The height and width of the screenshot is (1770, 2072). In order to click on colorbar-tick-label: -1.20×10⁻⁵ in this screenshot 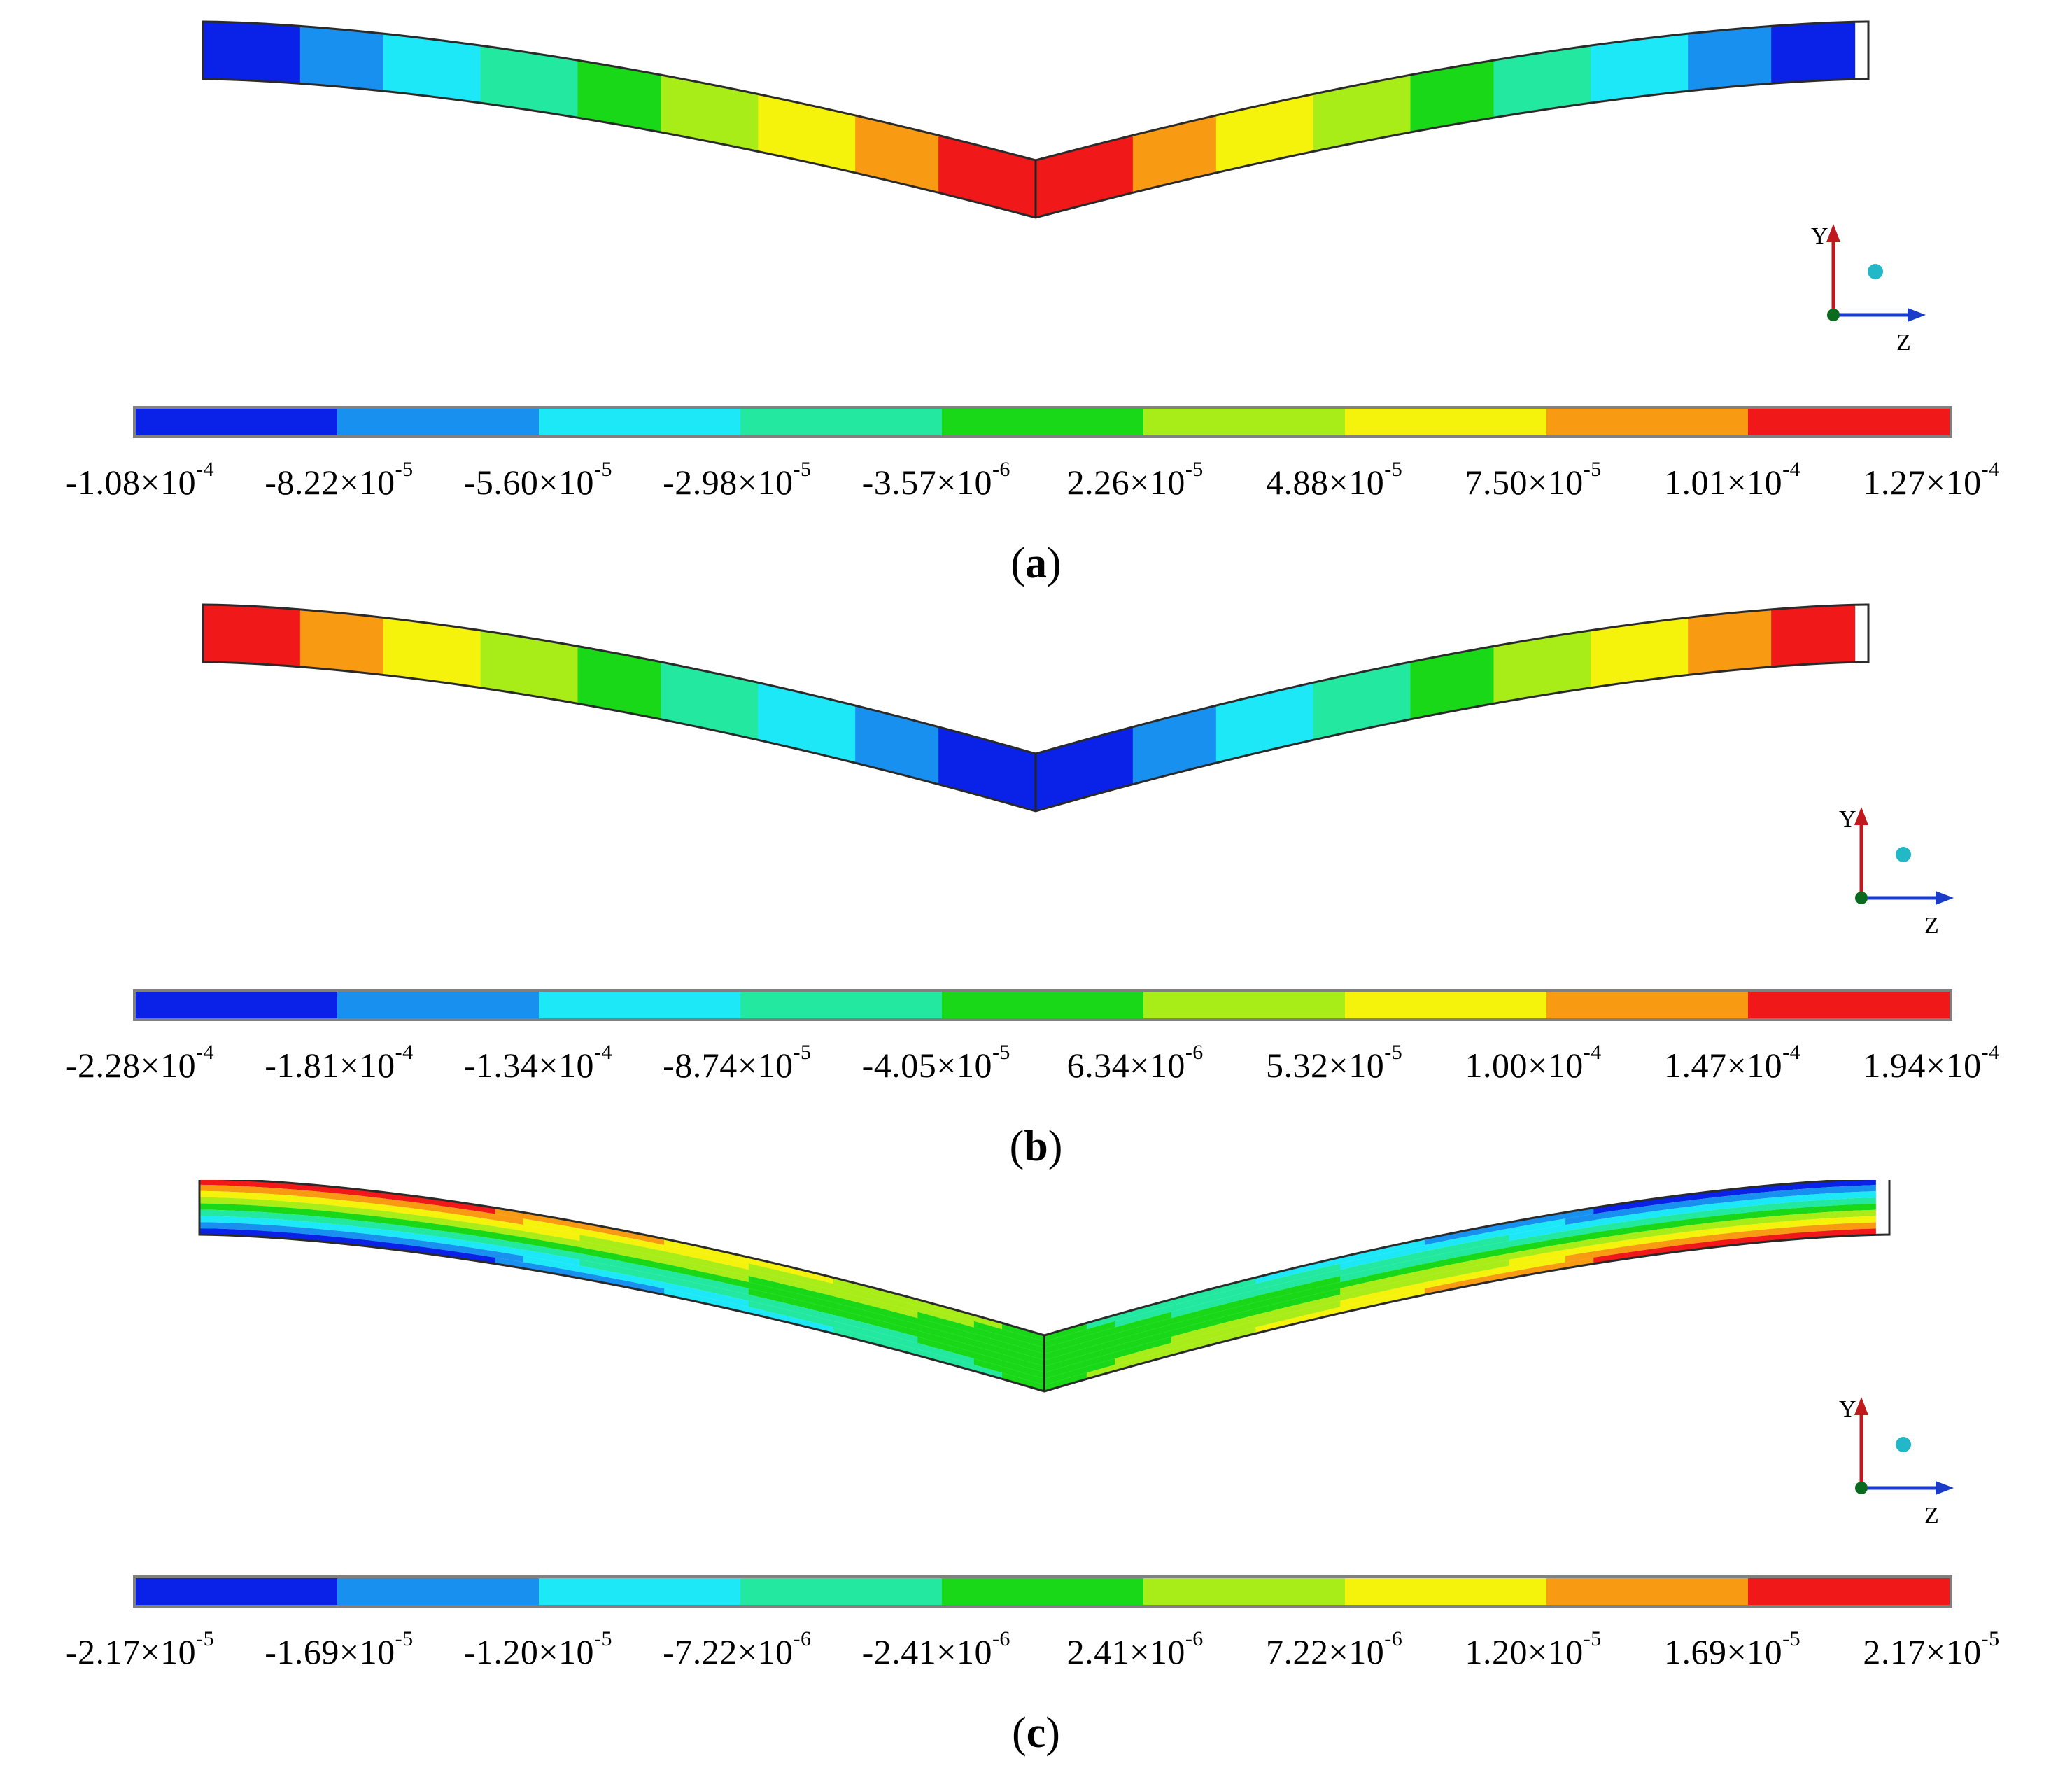, I will do `click(538, 1649)`.